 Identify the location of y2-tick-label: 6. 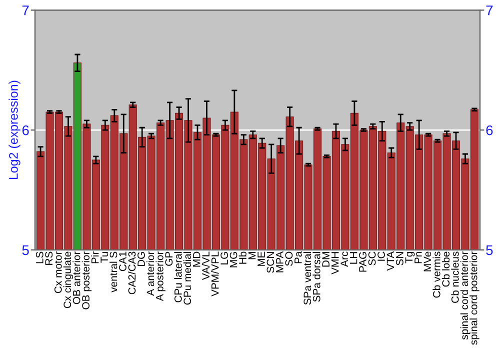
(489, 130).